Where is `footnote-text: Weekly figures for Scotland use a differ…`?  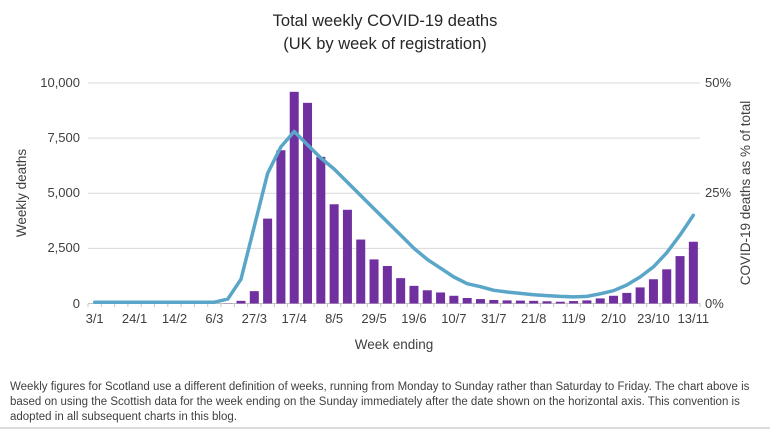 footnote-text: Weekly figures for Scotland use a differ… is located at coordinates (380, 402).